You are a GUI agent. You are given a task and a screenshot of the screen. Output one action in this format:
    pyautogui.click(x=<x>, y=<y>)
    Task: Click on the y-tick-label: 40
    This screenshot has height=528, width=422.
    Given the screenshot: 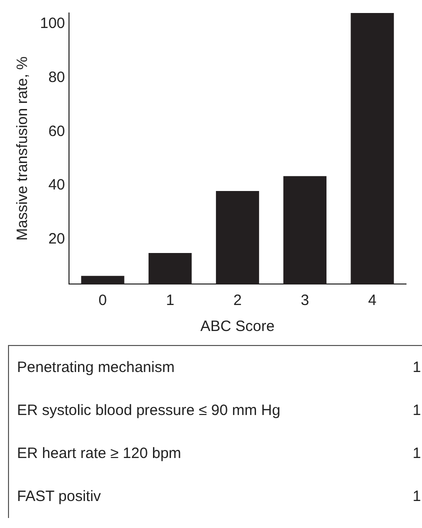 What is the action you would take?
    pyautogui.click(x=57, y=185)
    